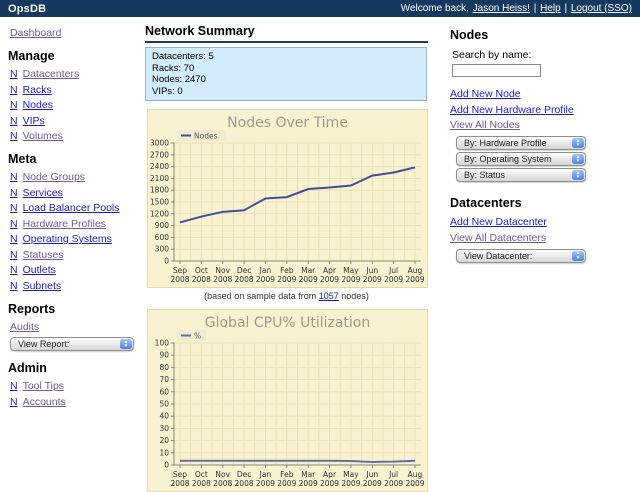  I want to click on welcome-text: Welcome back,, so click(434, 8).